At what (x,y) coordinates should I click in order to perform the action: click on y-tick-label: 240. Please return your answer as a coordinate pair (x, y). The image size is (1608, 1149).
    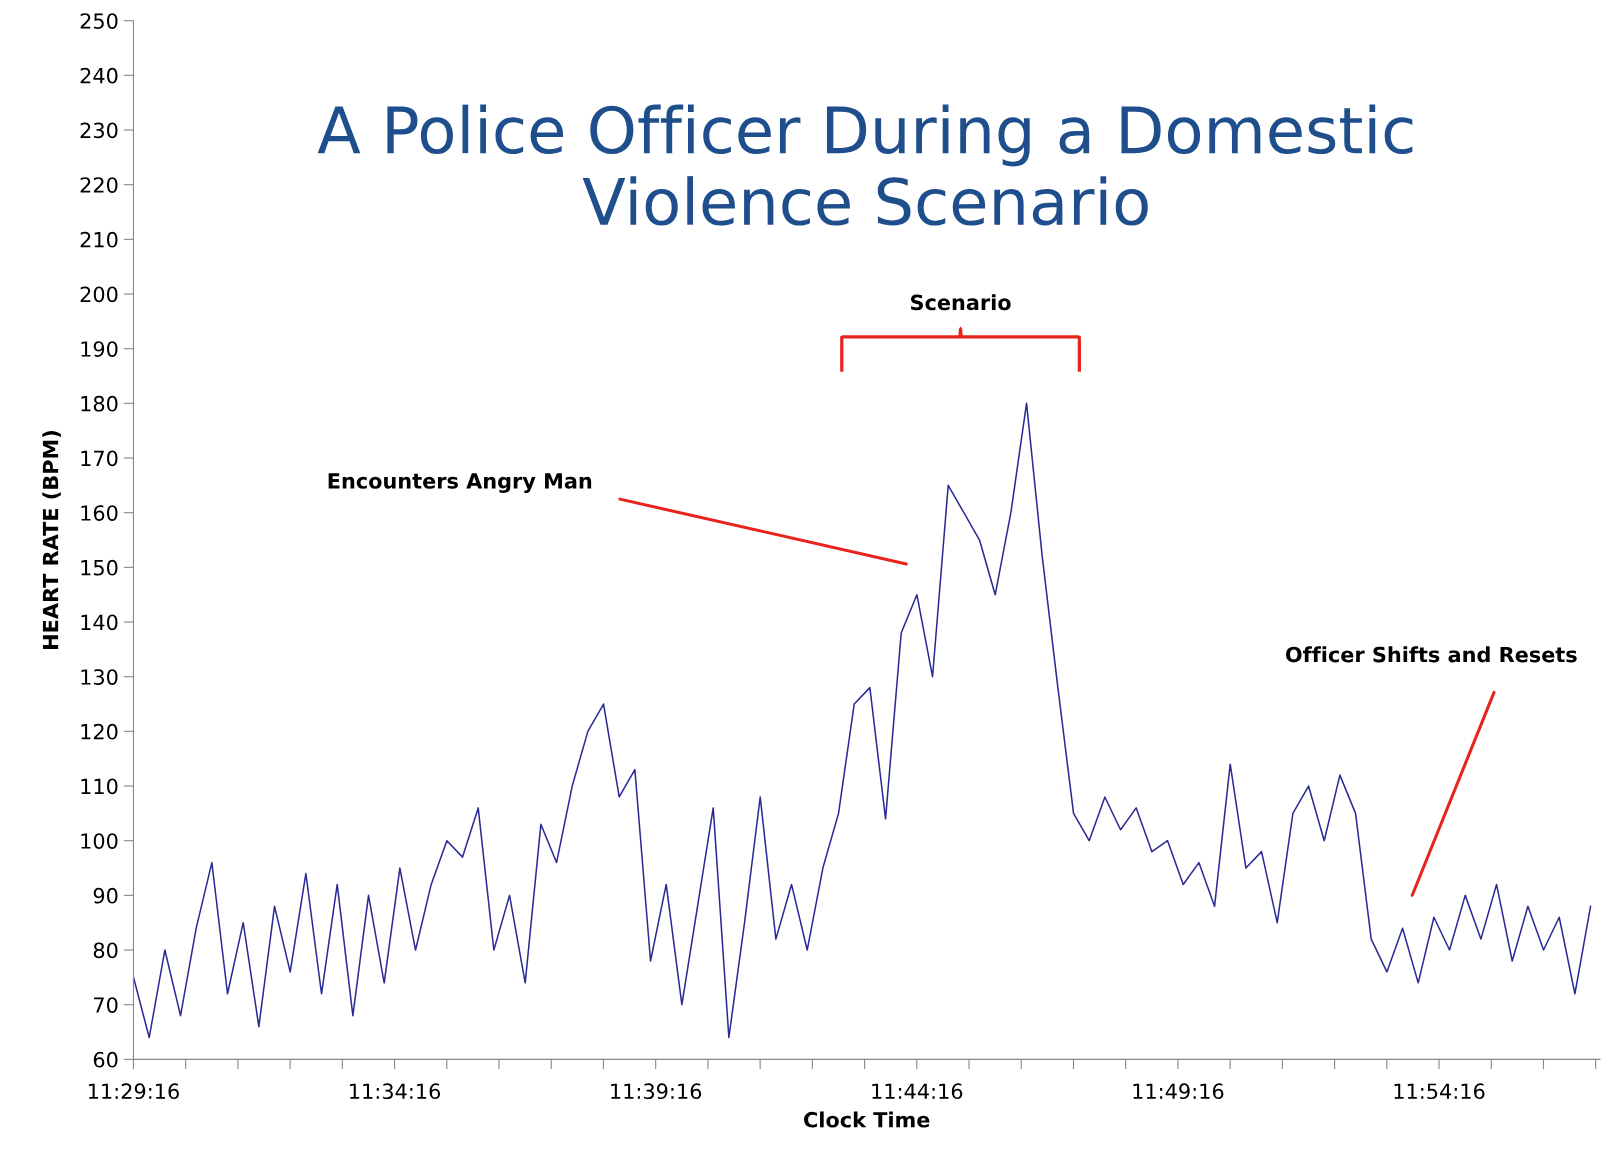
    Looking at the image, I should click on (99, 75).